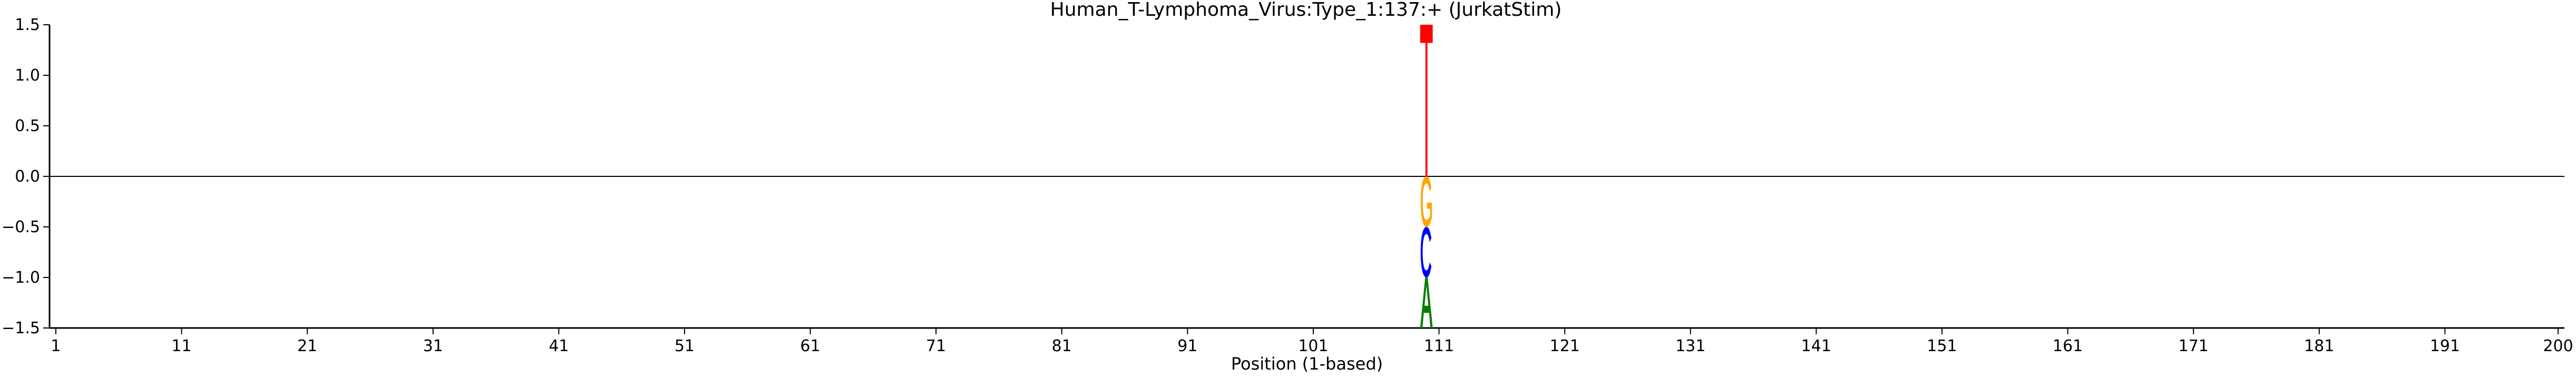  Describe the element at coordinates (27, 126) in the screenshot. I see `y-tick-label: 0.5` at that location.